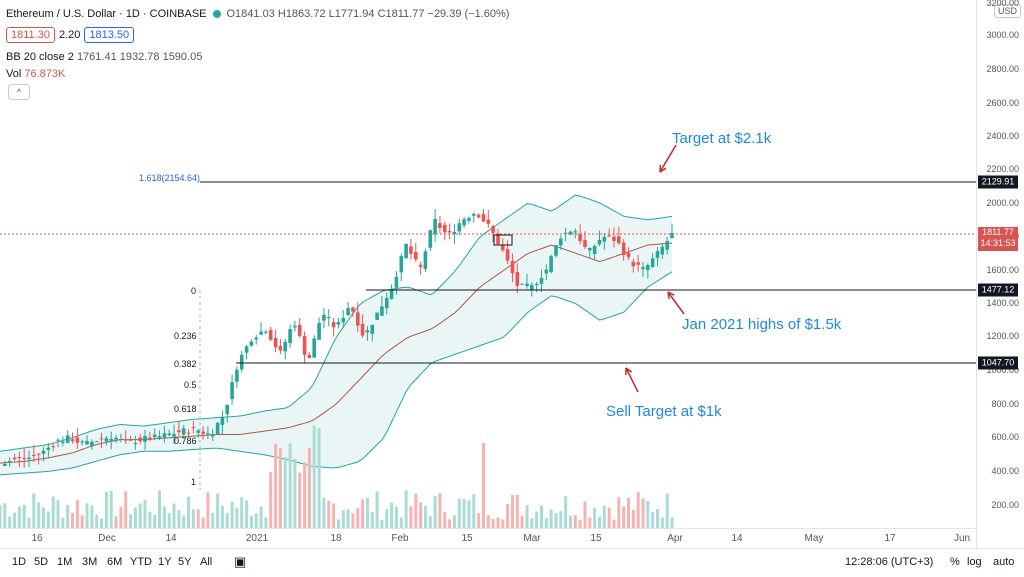 Image resolution: width=1024 pixels, height=577 pixels. I want to click on timeframe-3m: 3M, so click(90, 562).